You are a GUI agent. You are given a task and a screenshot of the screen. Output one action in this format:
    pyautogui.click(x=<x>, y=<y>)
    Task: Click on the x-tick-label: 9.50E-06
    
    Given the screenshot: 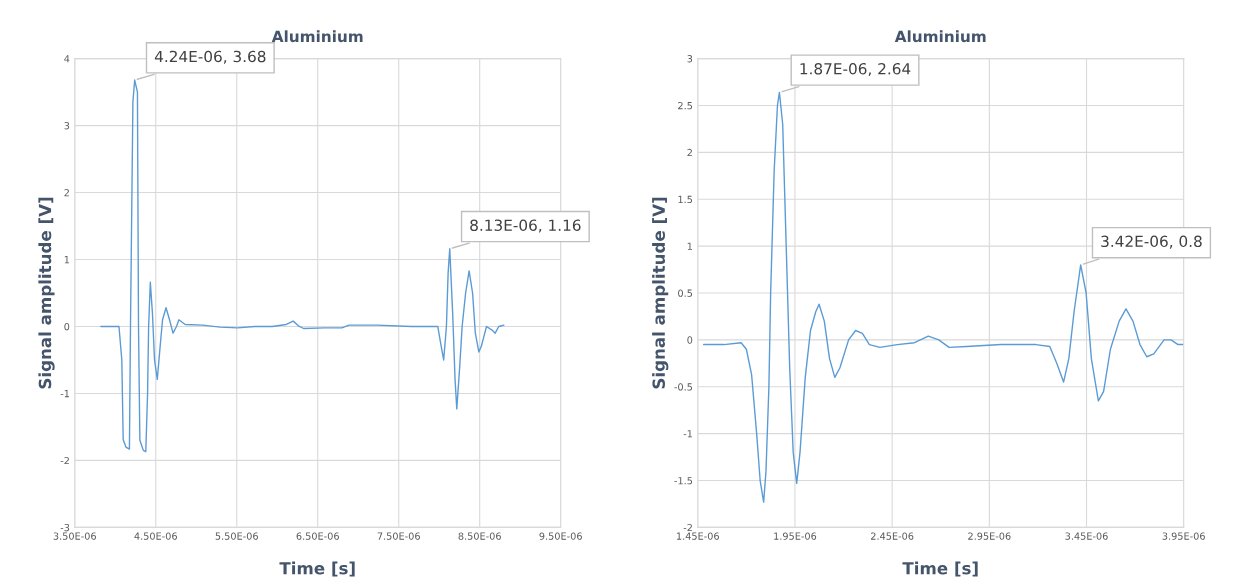 What is the action you would take?
    pyautogui.click(x=560, y=536)
    